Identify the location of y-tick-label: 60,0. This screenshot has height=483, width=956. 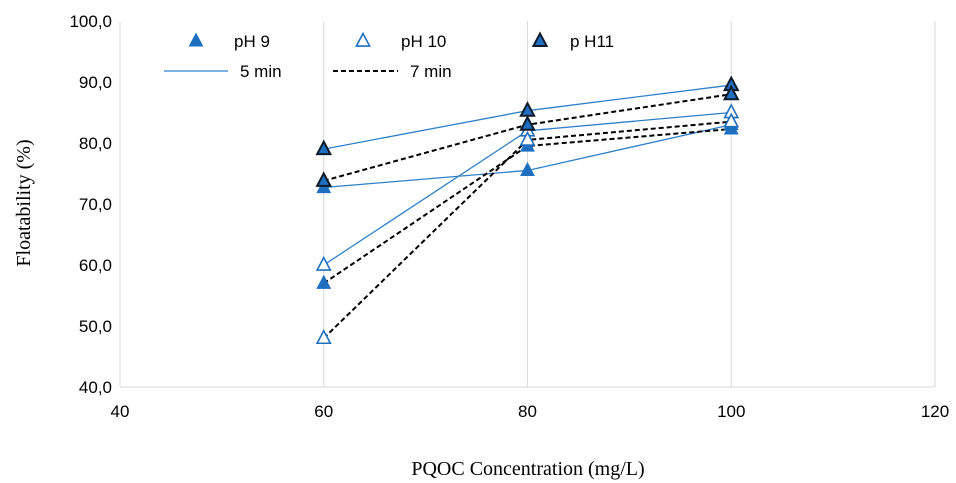
(95, 265).